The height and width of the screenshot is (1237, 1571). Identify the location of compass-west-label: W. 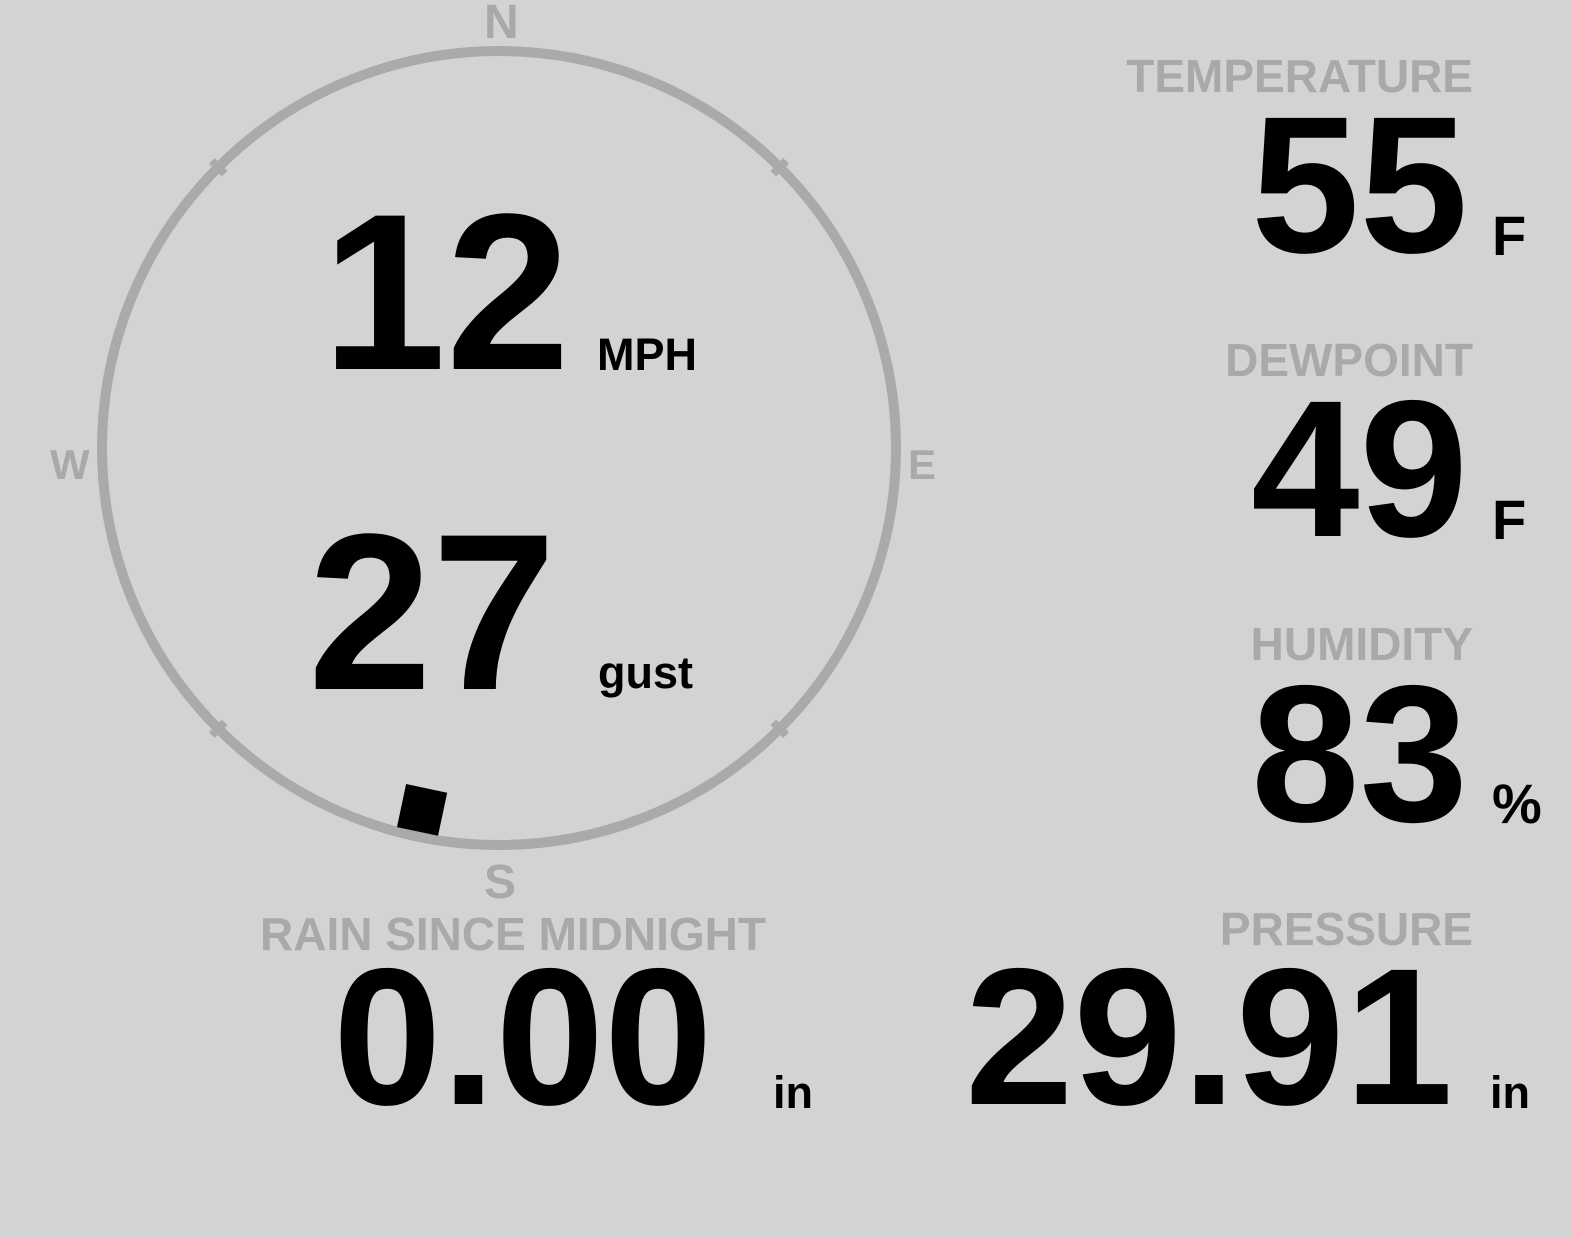
(70, 464).